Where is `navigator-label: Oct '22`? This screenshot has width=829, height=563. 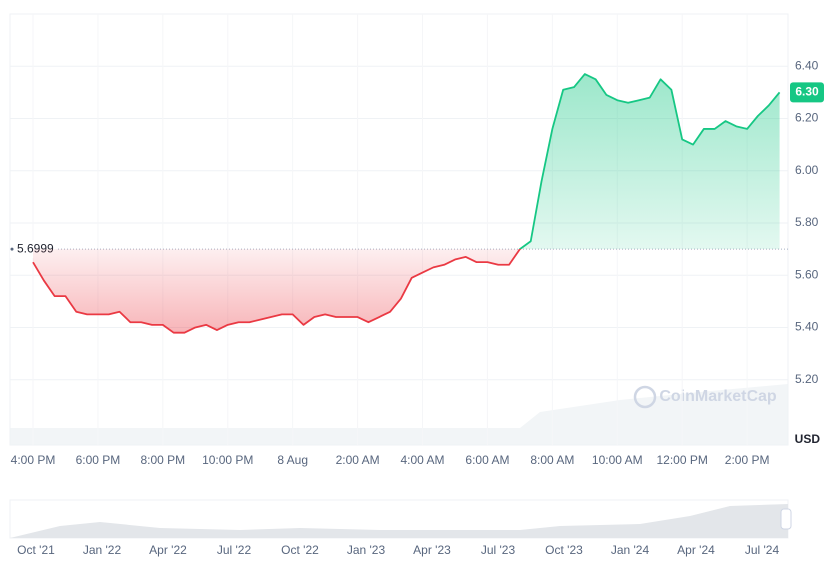
navigator-label: Oct '22 is located at coordinates (300, 550).